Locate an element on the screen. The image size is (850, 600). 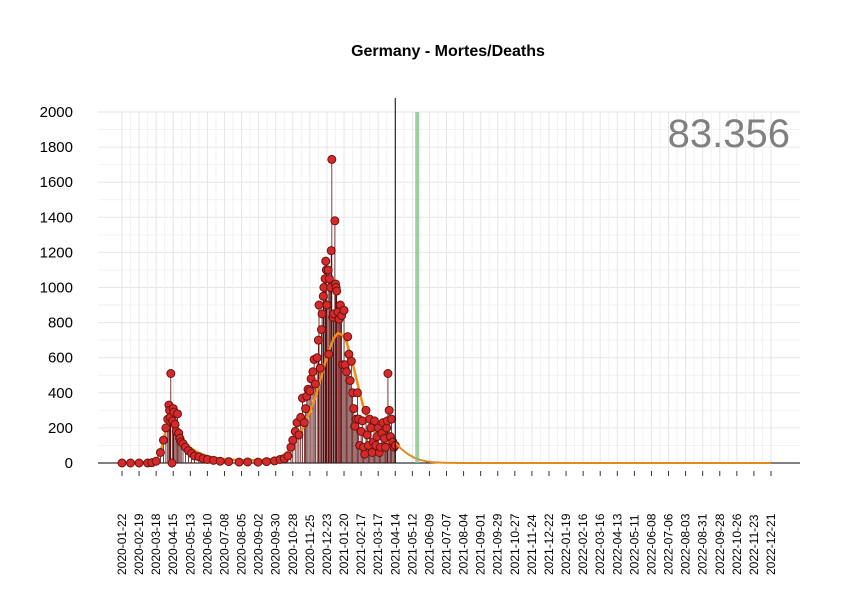
x-tick-label: 2020-07-08 is located at coordinates (224, 544).